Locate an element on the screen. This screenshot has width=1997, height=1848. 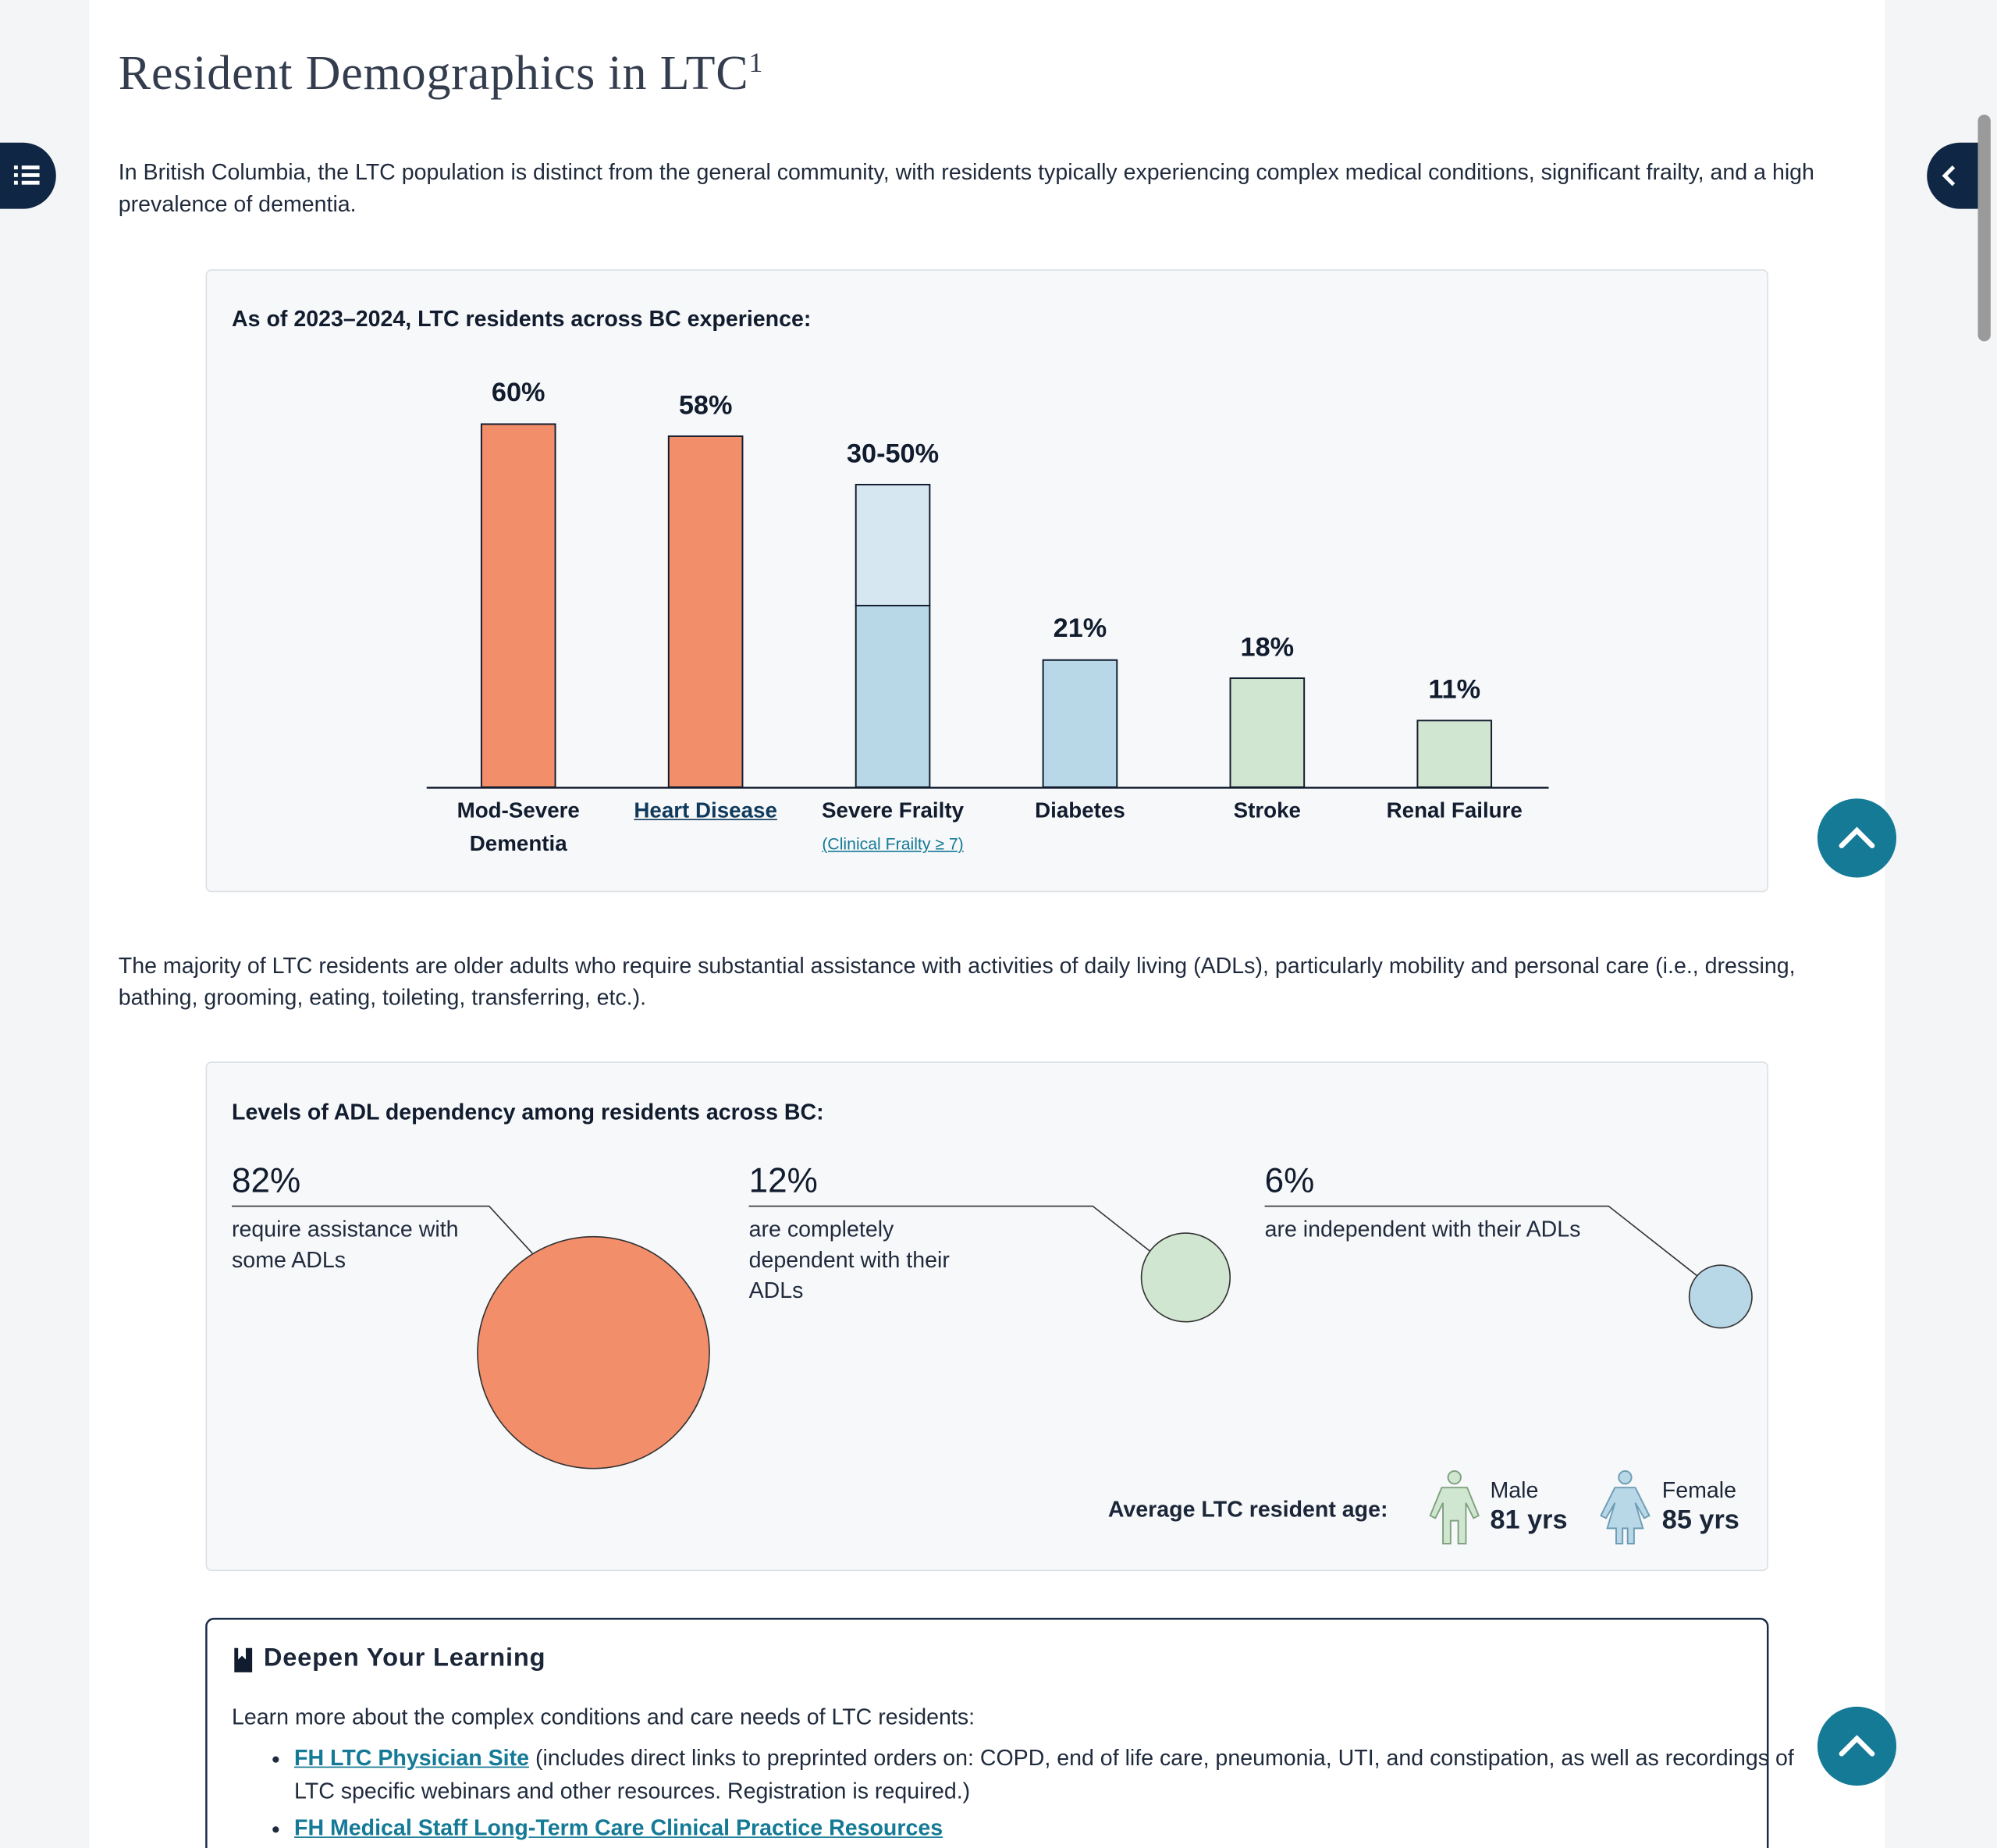
learning-title: Deepen Your Learning is located at coordinates (404, 1658).